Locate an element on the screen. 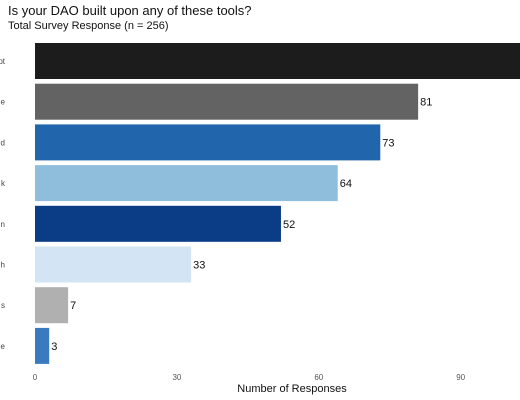 The image size is (520, 400). category-label-0: pt is located at coordinates (3, 61).